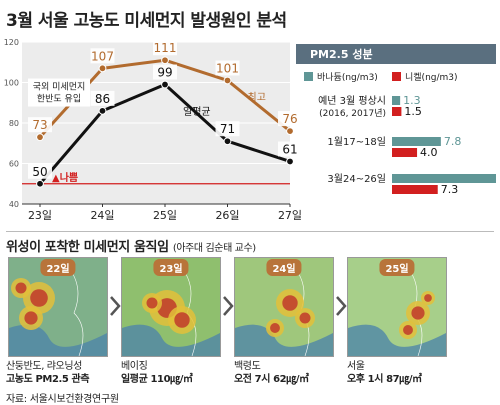 The width and height of the screenshot is (500, 405). I want to click on data-label: 111, so click(165, 48).